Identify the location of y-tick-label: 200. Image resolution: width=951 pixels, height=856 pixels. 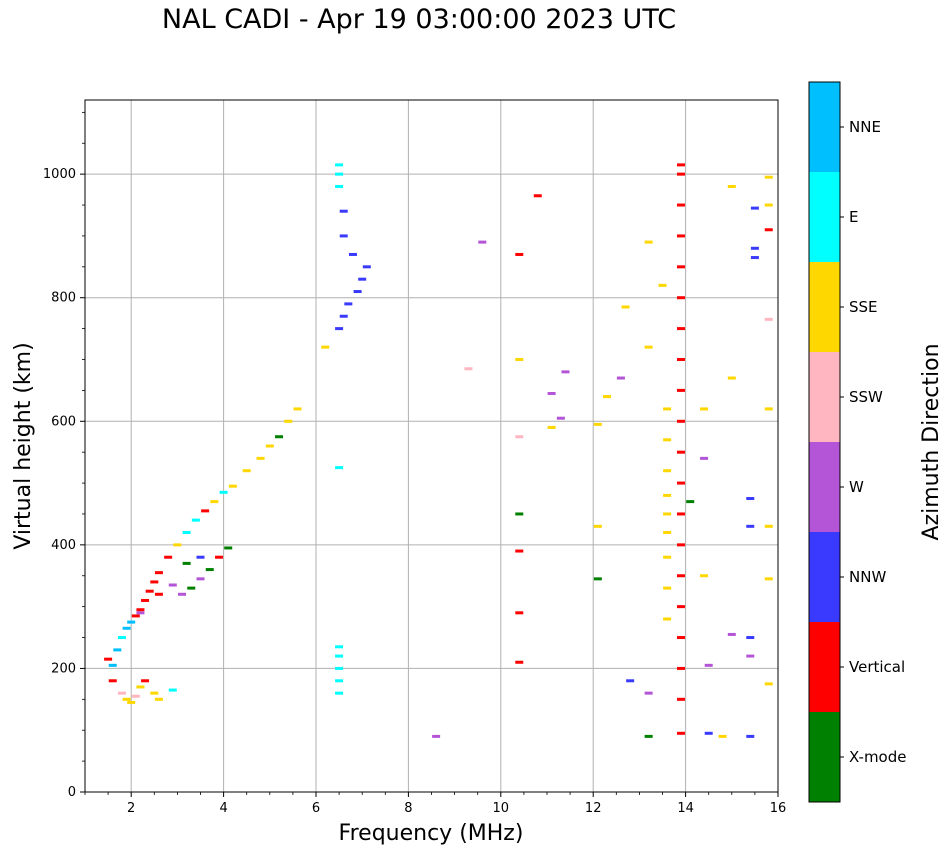
(63, 668).